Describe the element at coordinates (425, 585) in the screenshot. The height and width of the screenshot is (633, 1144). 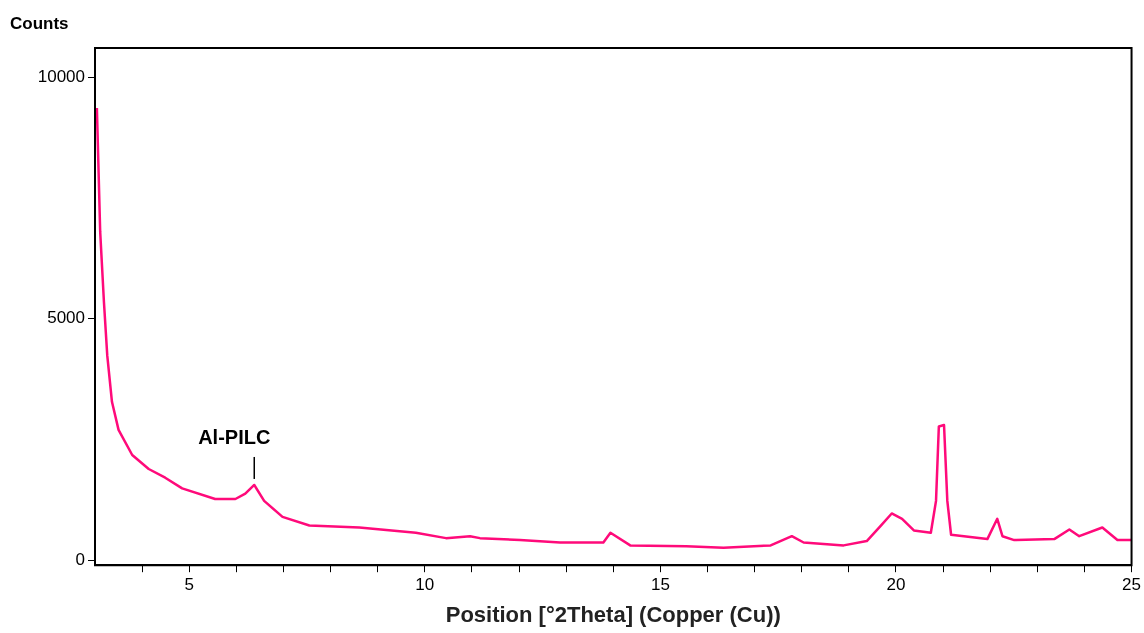
I see `x-tick-label: 10` at that location.